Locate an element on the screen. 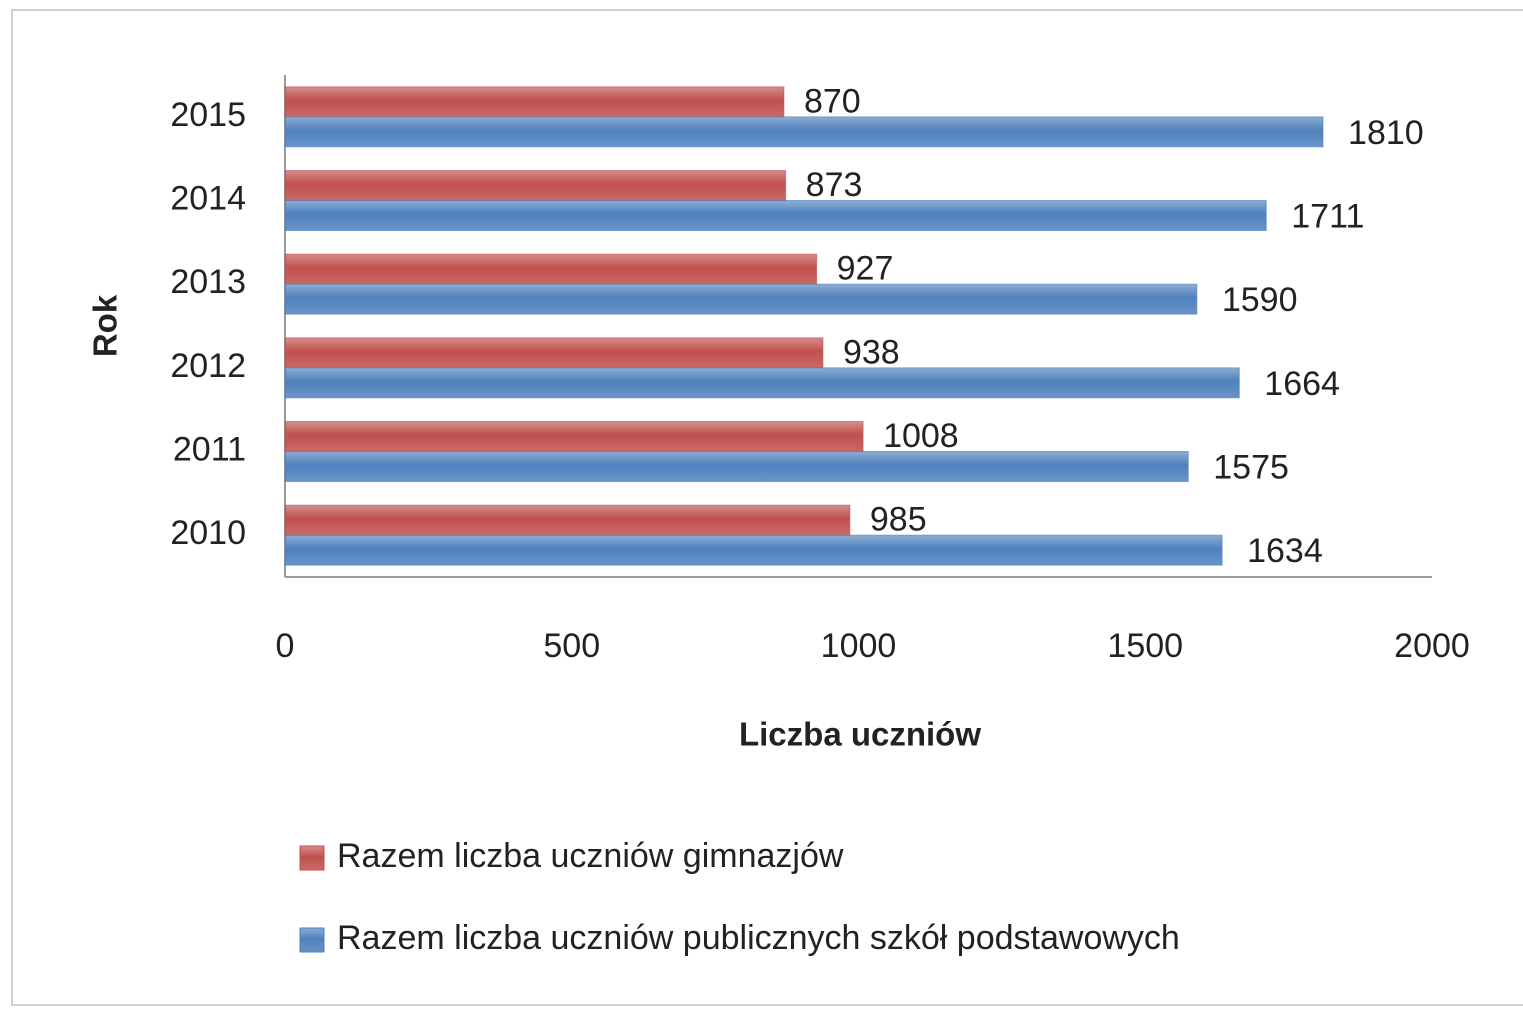  y-tick-label: 2010 is located at coordinates (208, 533).